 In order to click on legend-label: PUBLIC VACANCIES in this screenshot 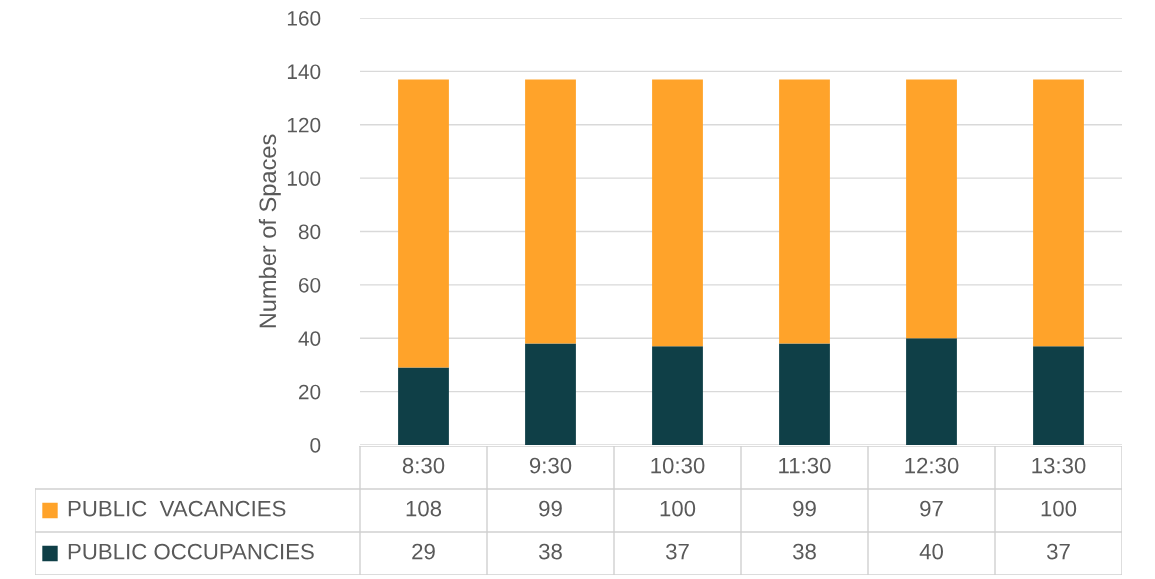, I will do `click(177, 508)`.